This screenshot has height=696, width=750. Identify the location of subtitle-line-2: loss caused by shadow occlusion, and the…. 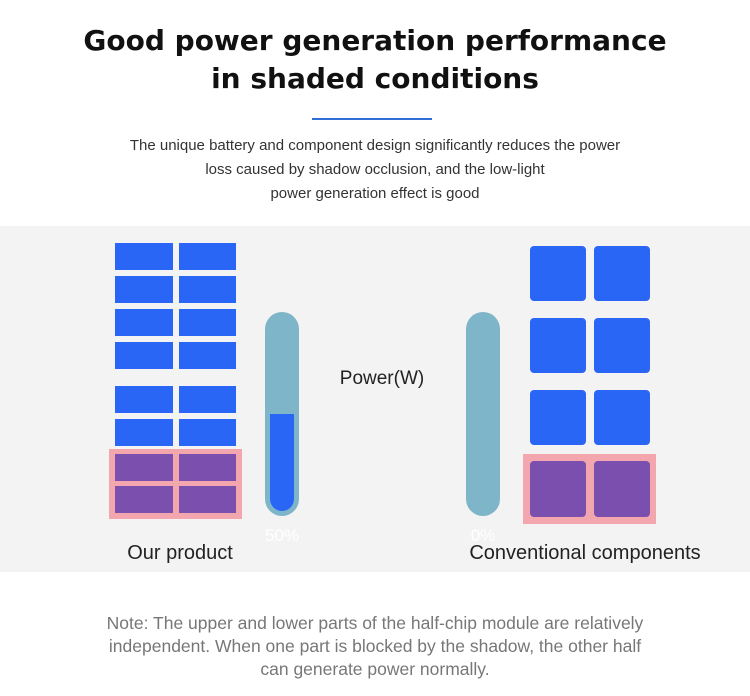
(375, 169).